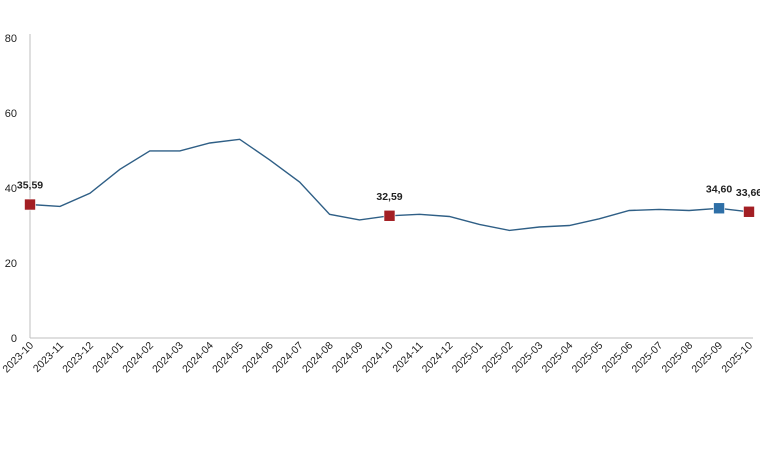  I want to click on x-tick-label: 2025-05, so click(588, 358).